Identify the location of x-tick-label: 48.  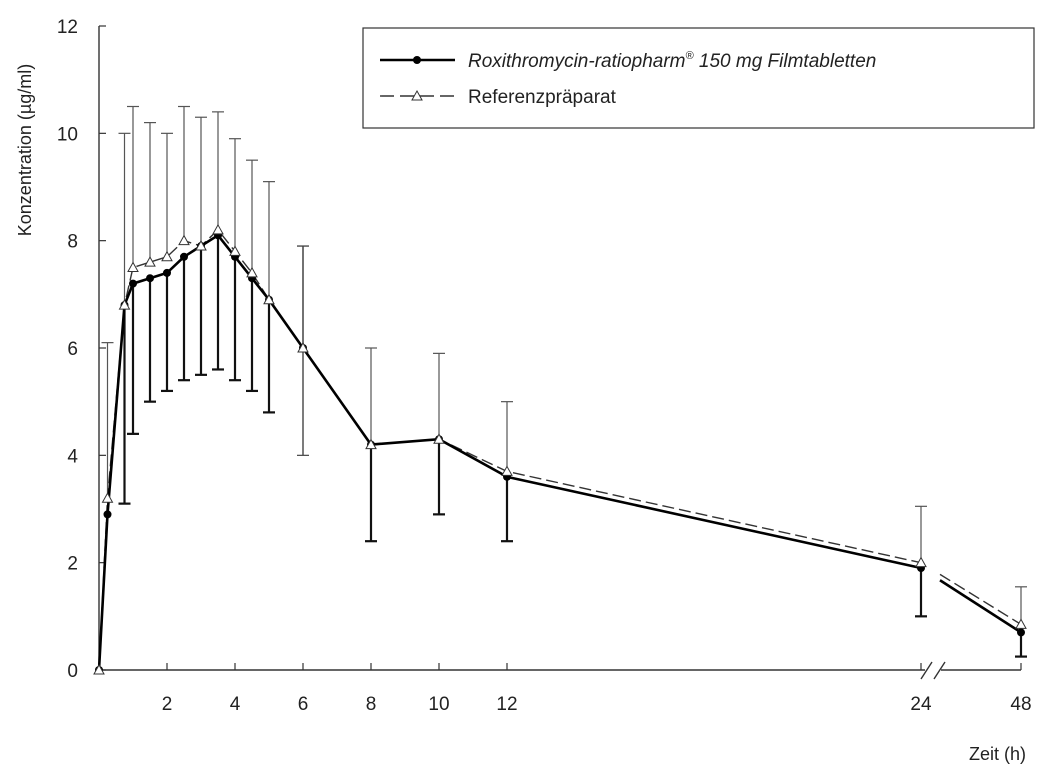
(1020, 704).